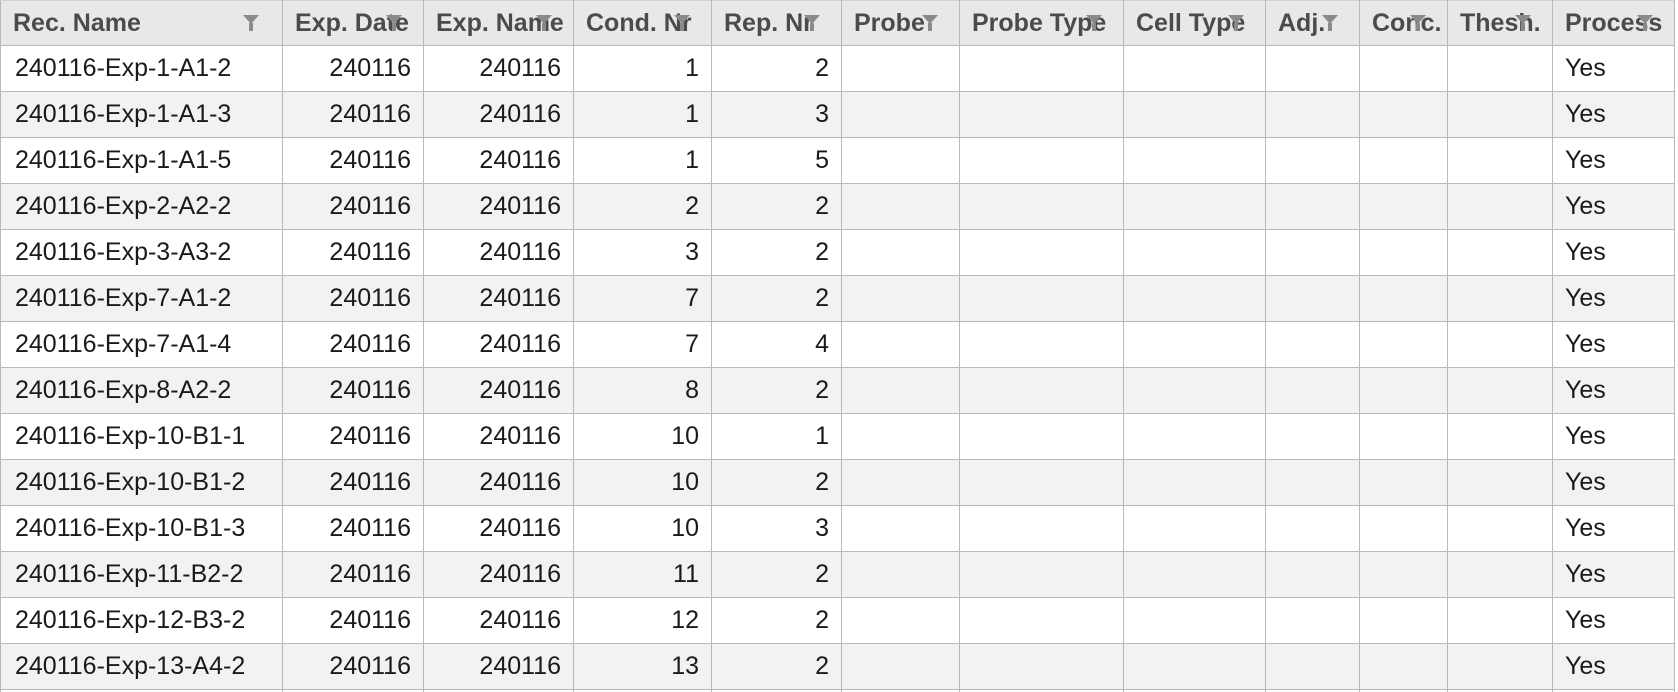  What do you see at coordinates (837, 690) in the screenshot?
I see `table-row` at bounding box center [837, 690].